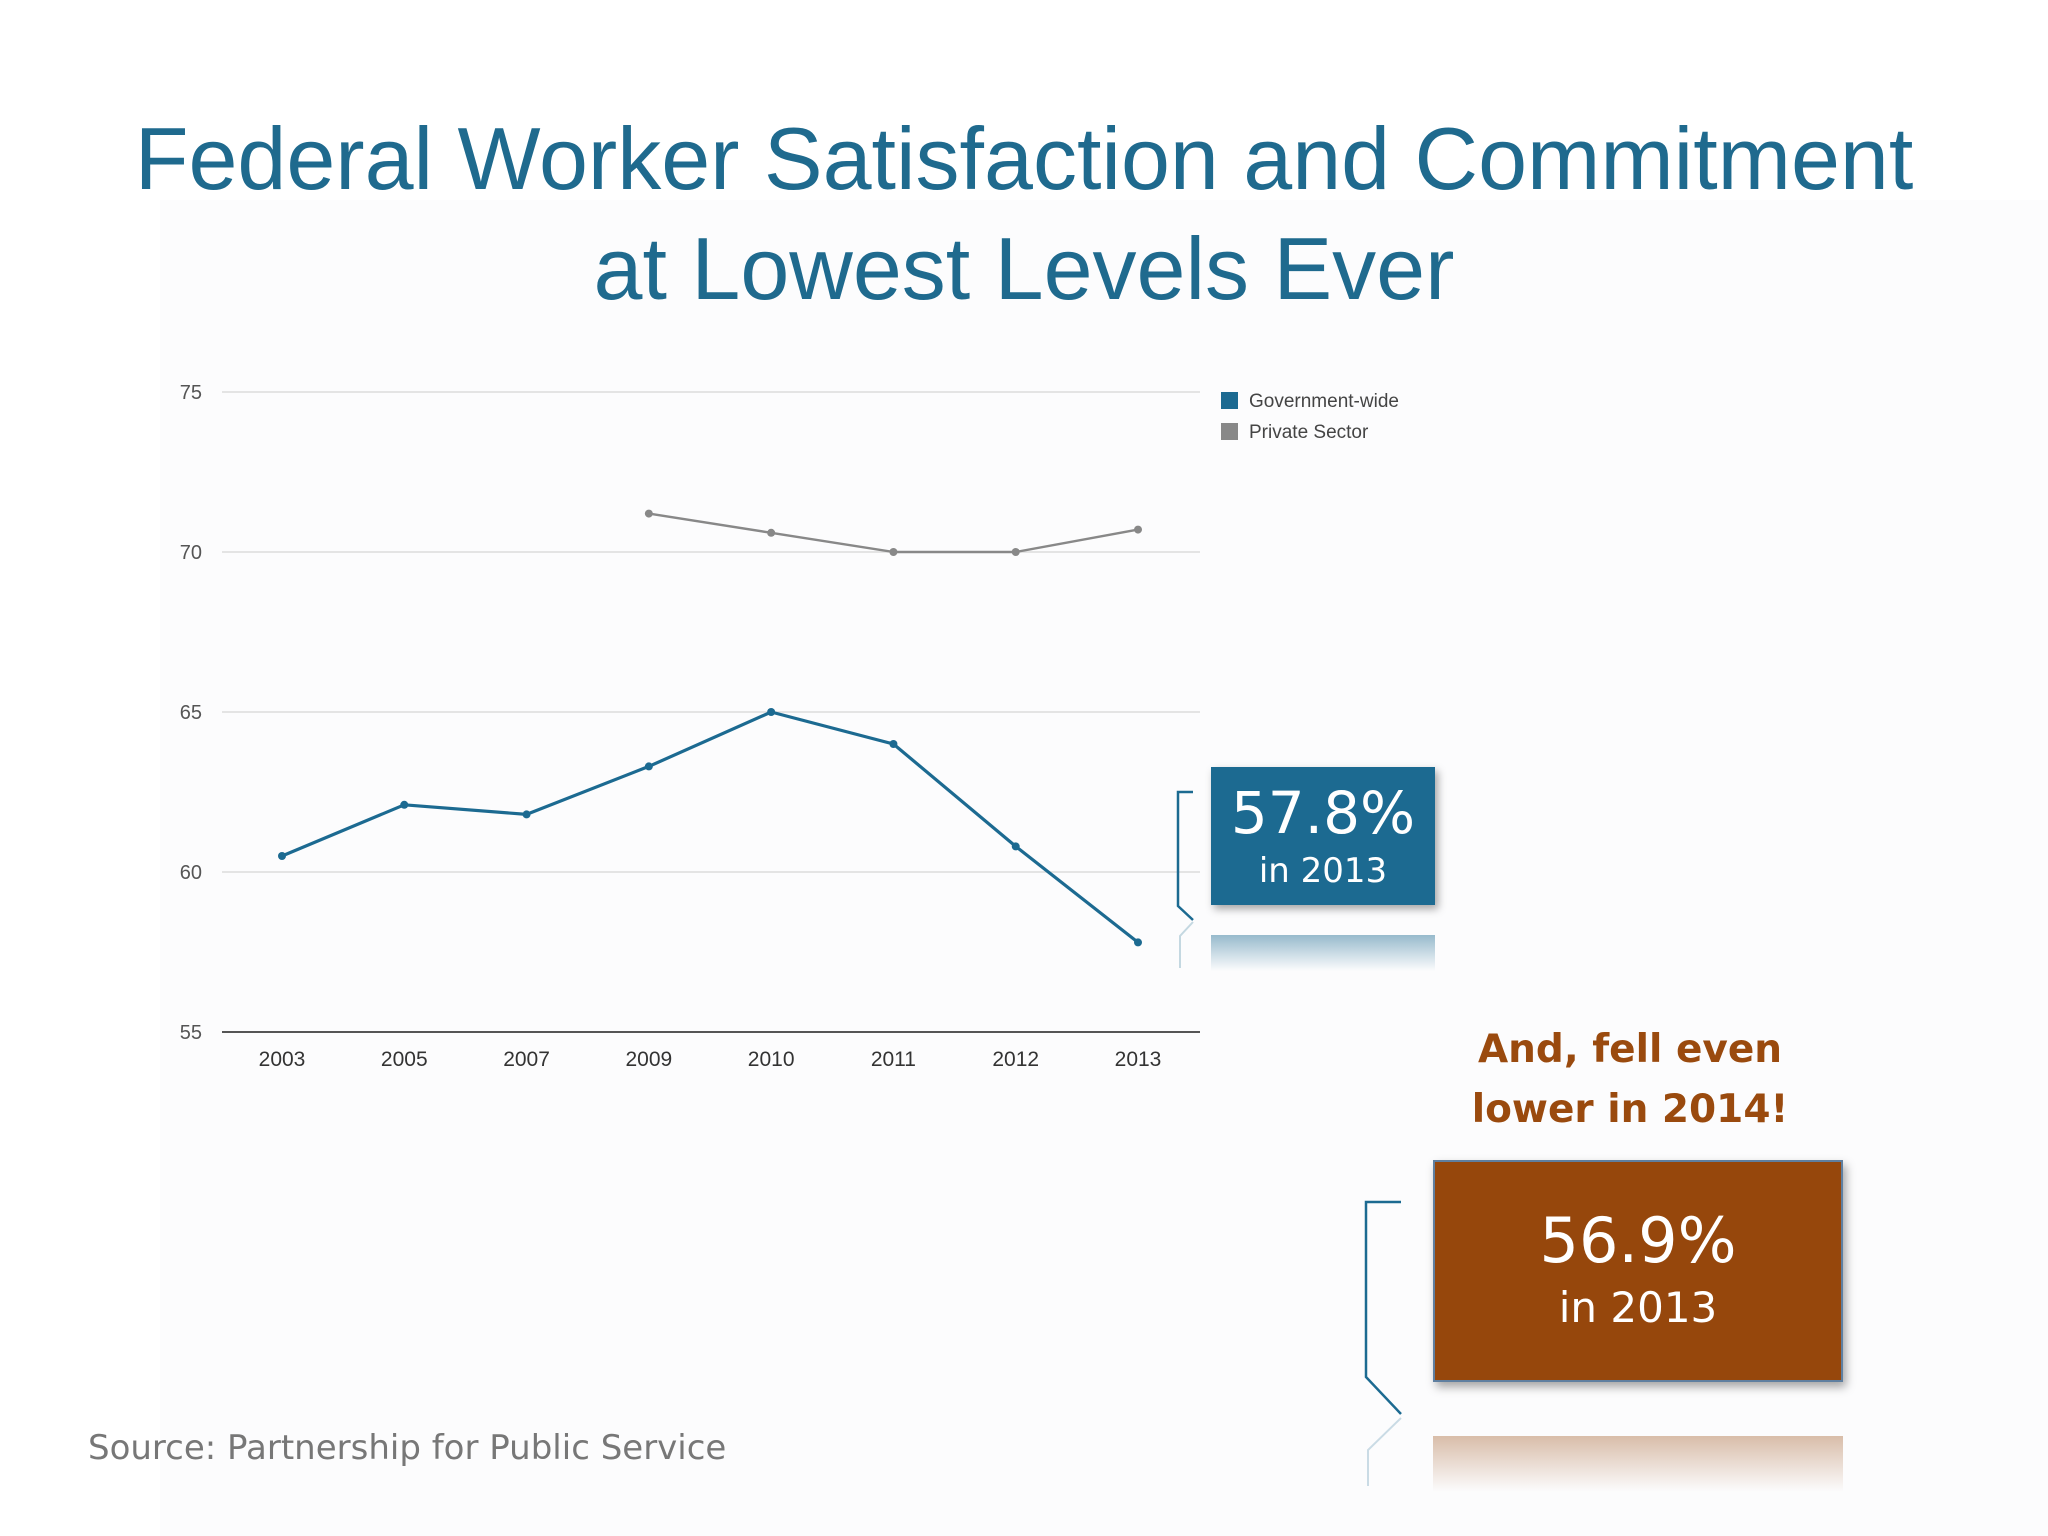 The width and height of the screenshot is (2048, 1536). I want to click on callout-2013-caption: in 2013, so click(1323, 871).